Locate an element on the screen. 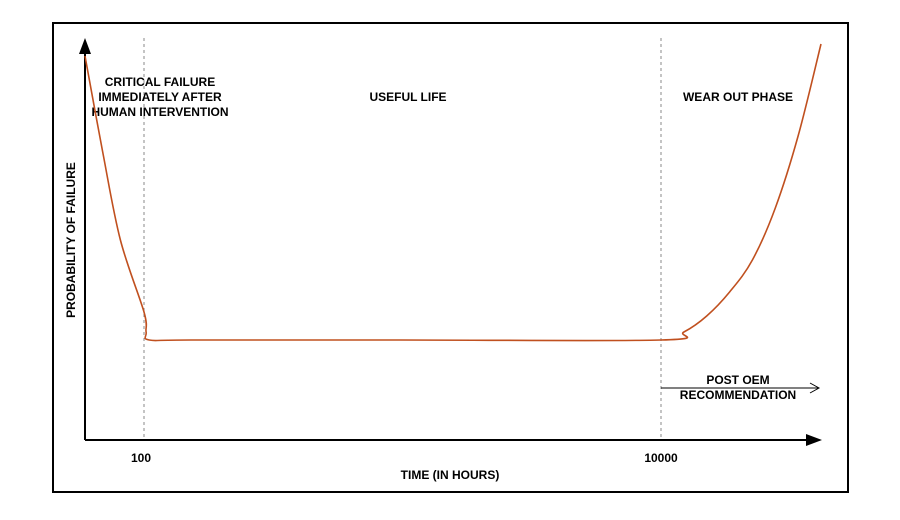 This screenshot has width=900, height=520. region-label-critical-2: IMMEDIATELY AFTER is located at coordinates (160, 97).